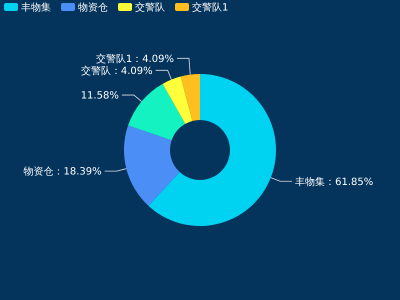  What do you see at coordinates (114, 58) in the screenshot?
I see `slice-label: 交警队1` at bounding box center [114, 58].